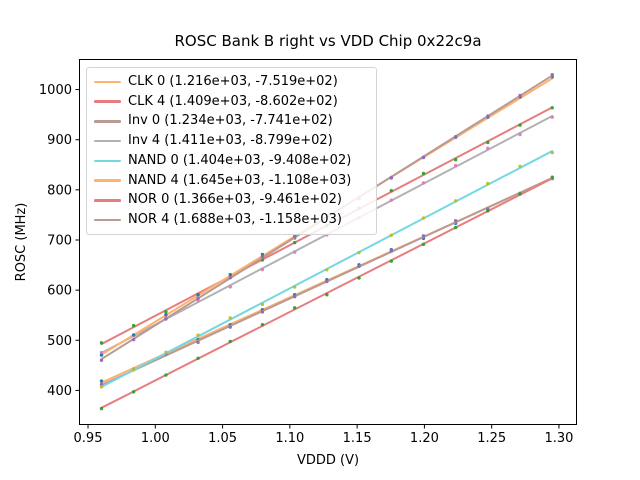 The image size is (640, 480). Describe the element at coordinates (155, 438) in the screenshot. I see `x-tick-label: 1.00` at that location.